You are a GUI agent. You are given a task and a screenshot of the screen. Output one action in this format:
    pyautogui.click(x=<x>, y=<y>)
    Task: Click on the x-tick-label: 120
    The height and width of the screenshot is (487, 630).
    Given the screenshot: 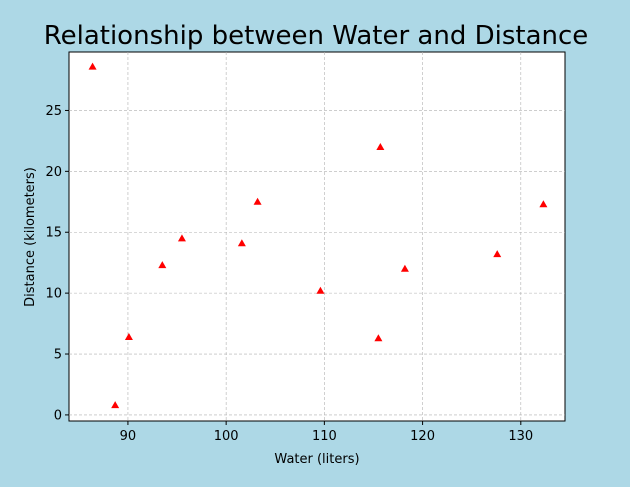 What is the action you would take?
    pyautogui.click(x=422, y=436)
    